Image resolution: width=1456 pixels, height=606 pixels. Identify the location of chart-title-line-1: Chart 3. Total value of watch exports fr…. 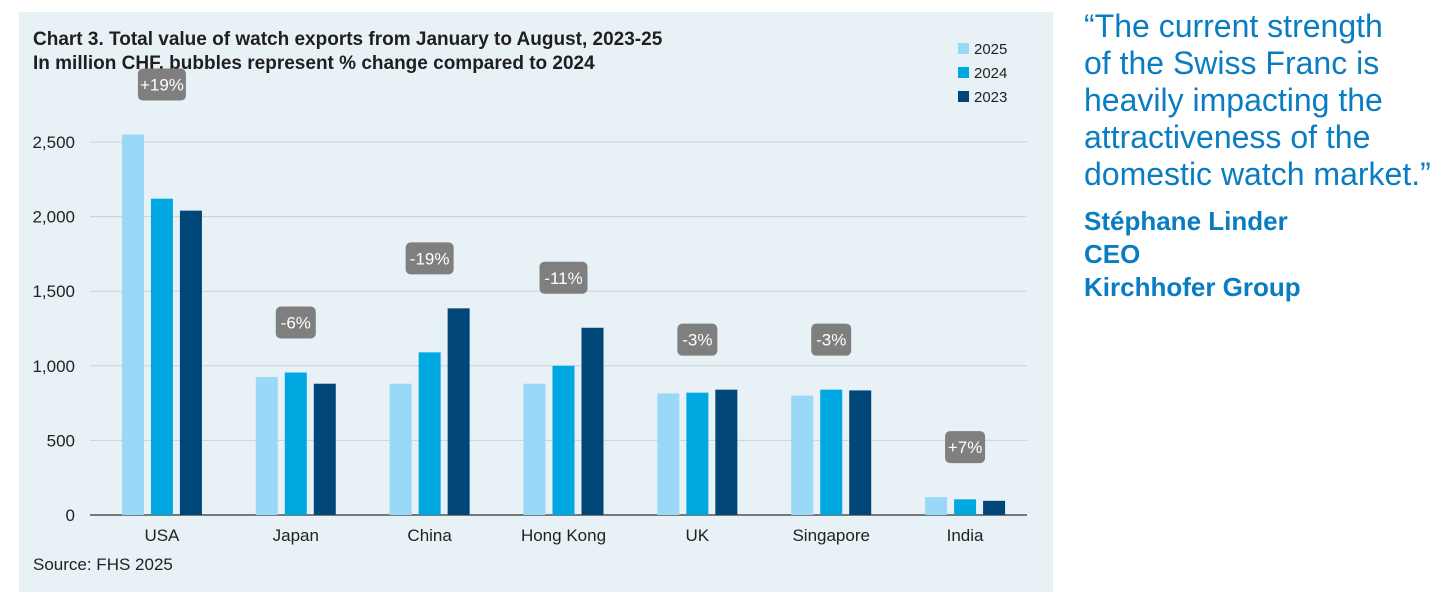
(348, 39).